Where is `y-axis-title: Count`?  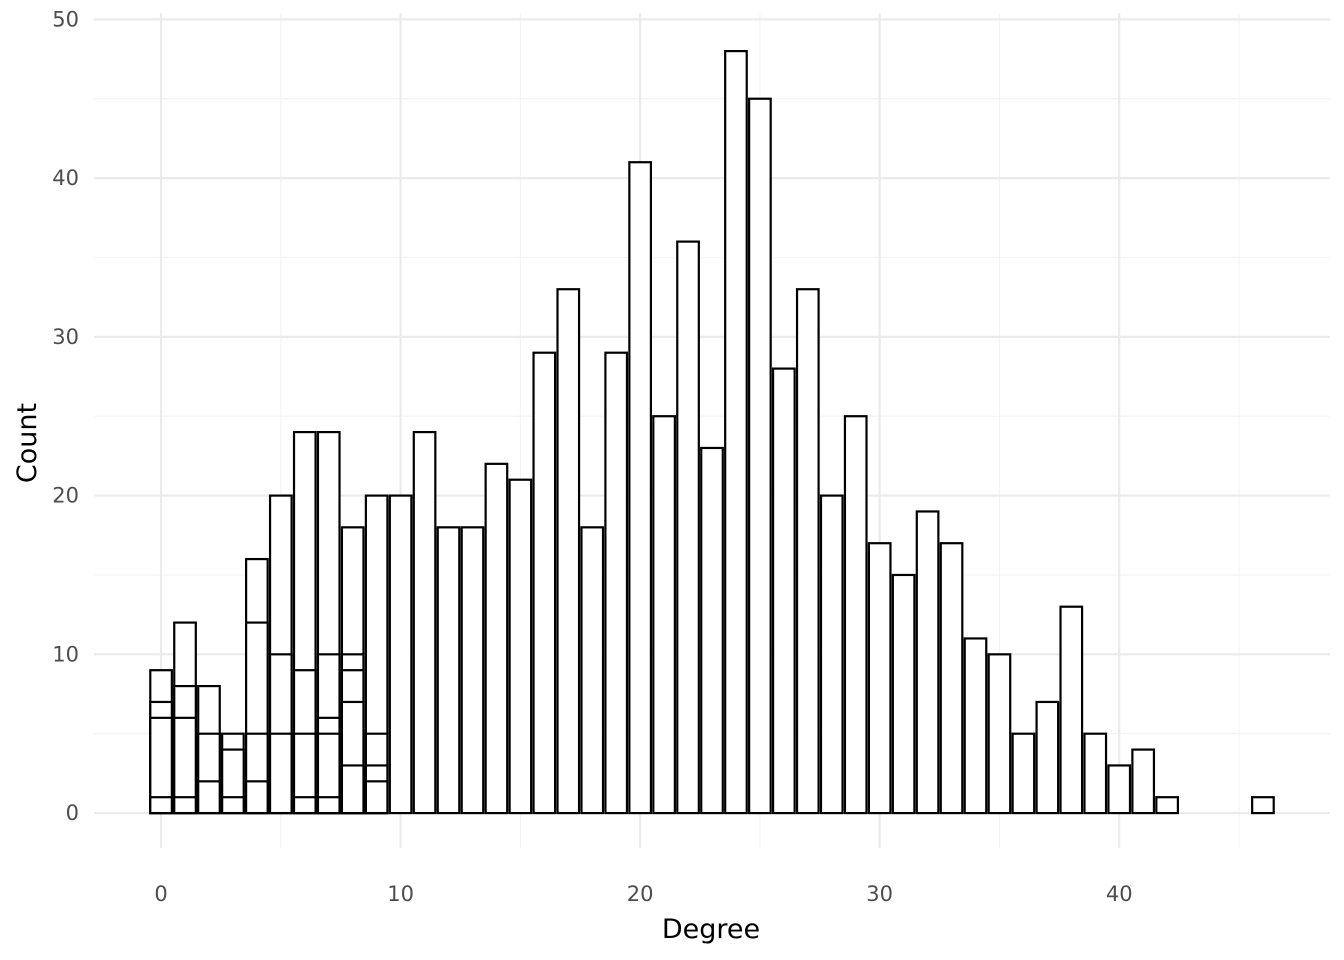
y-axis-title: Count is located at coordinates (27, 443).